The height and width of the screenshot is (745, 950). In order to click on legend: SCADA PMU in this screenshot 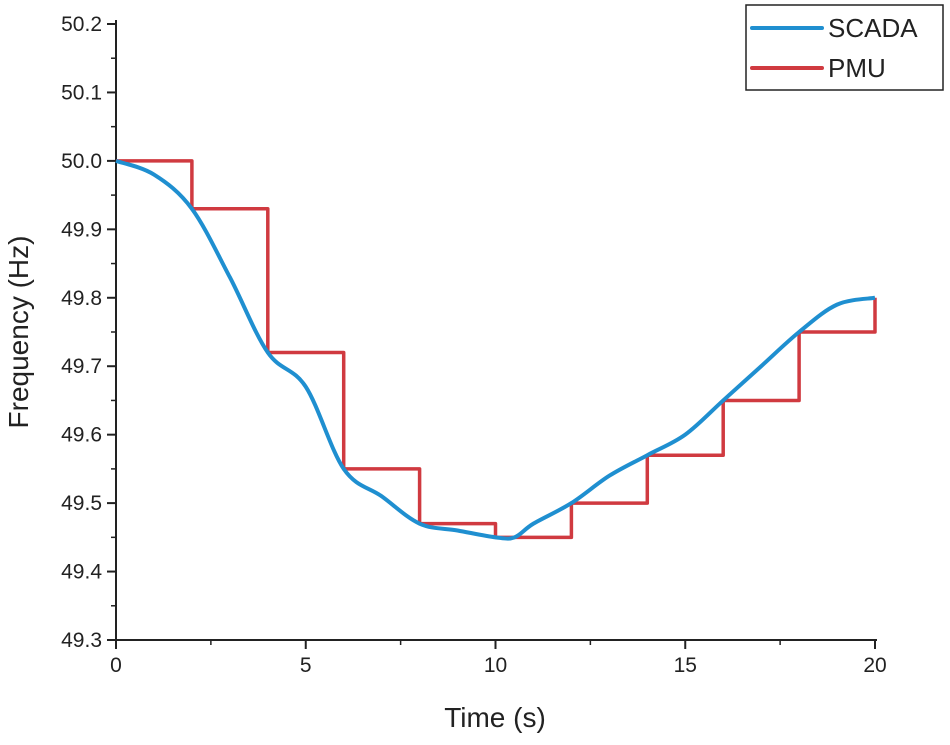, I will do `click(844, 47)`.